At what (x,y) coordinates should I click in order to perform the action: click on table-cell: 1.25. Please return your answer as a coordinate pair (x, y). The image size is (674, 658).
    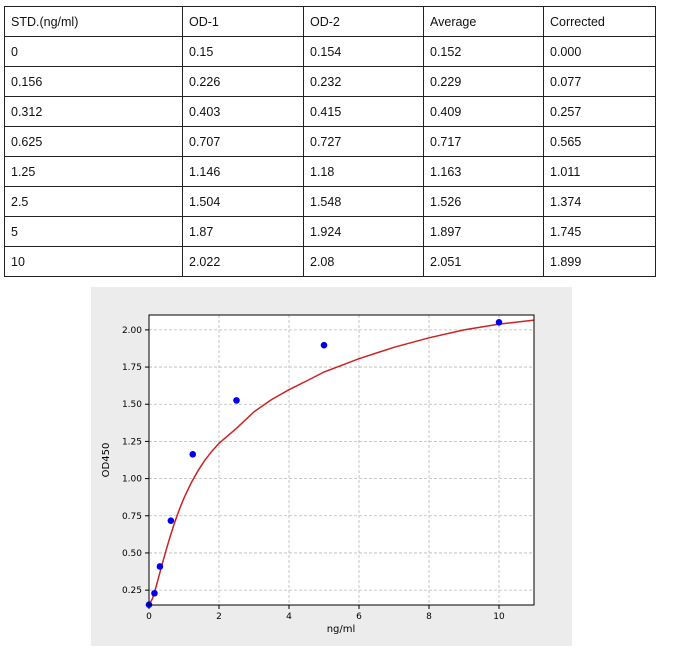
    Looking at the image, I should click on (93, 171).